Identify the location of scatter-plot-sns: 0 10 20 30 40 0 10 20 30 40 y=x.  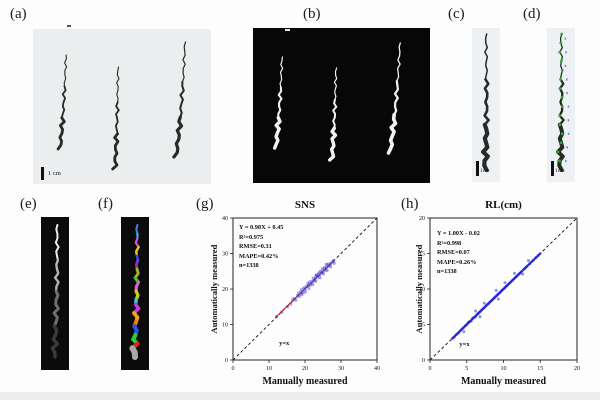
(301, 294).